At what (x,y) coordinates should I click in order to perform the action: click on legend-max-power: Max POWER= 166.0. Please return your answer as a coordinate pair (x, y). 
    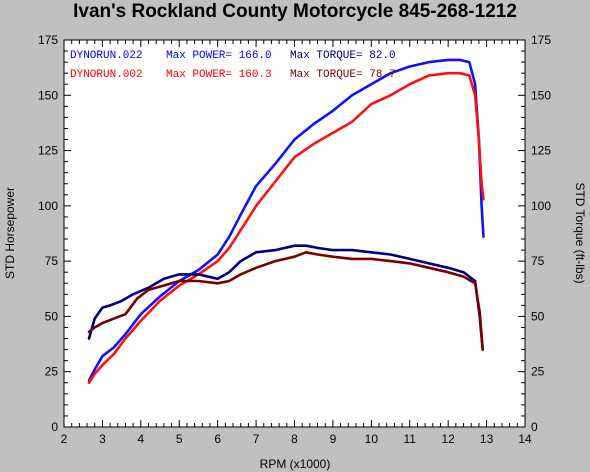
    Looking at the image, I should click on (219, 56).